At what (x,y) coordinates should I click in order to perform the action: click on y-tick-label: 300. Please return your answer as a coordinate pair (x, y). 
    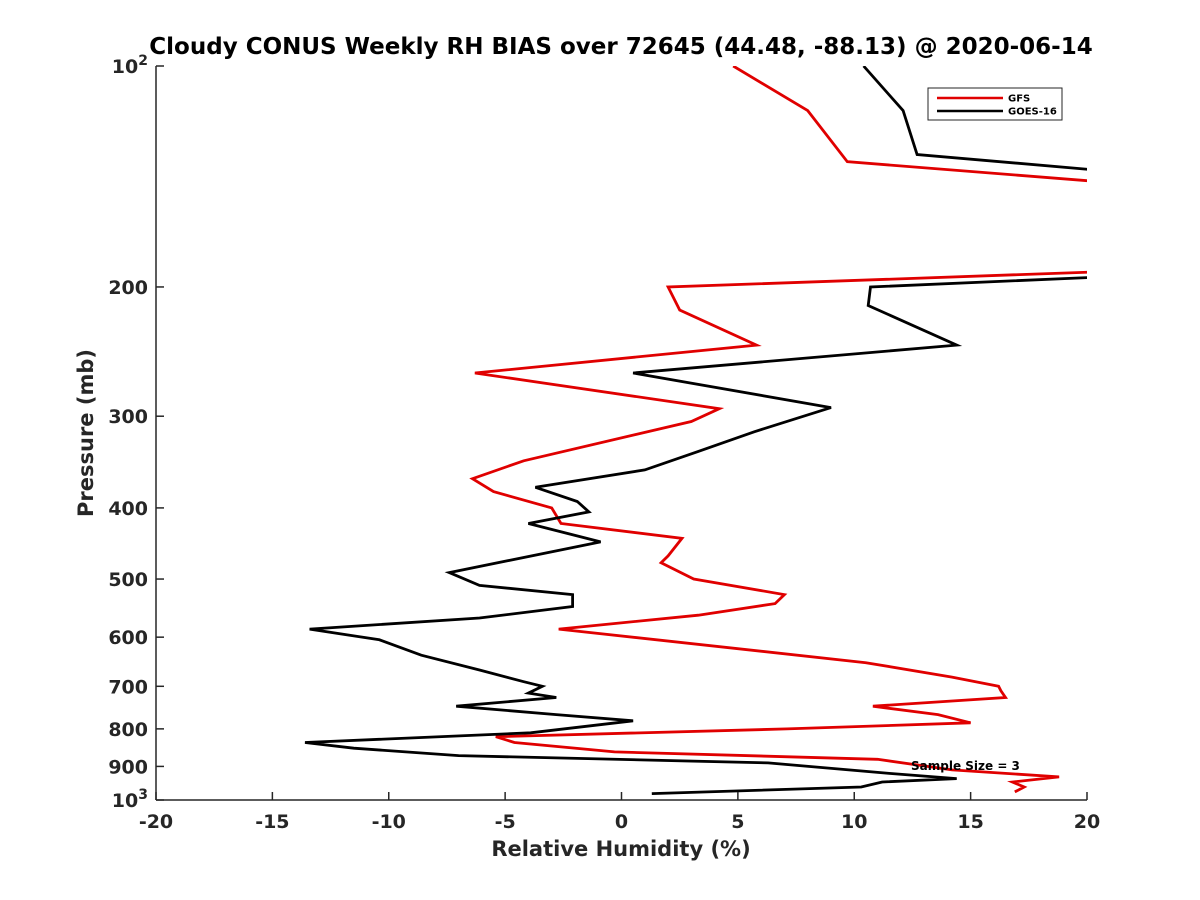
    Looking at the image, I should click on (128, 417).